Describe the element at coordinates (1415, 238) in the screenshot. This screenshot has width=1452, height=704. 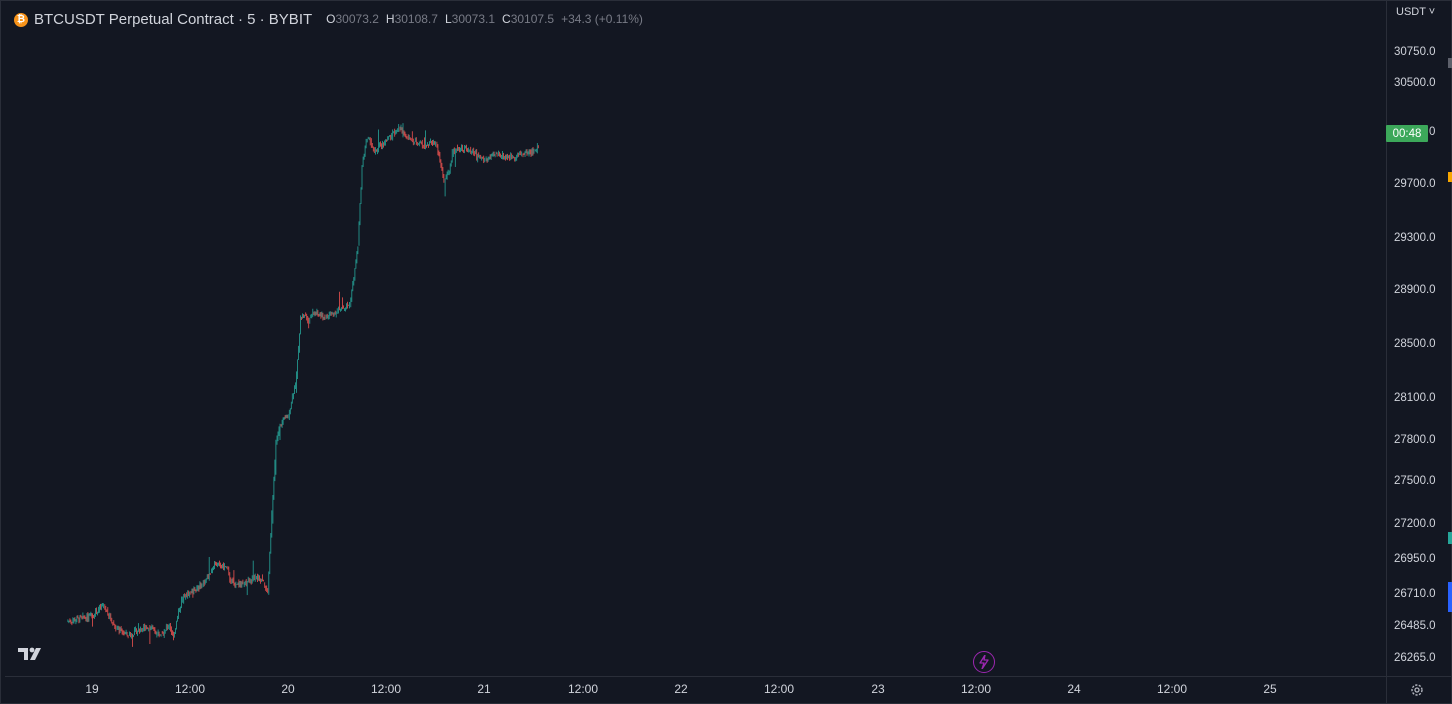
I see `price-tick: 29300.0` at that location.